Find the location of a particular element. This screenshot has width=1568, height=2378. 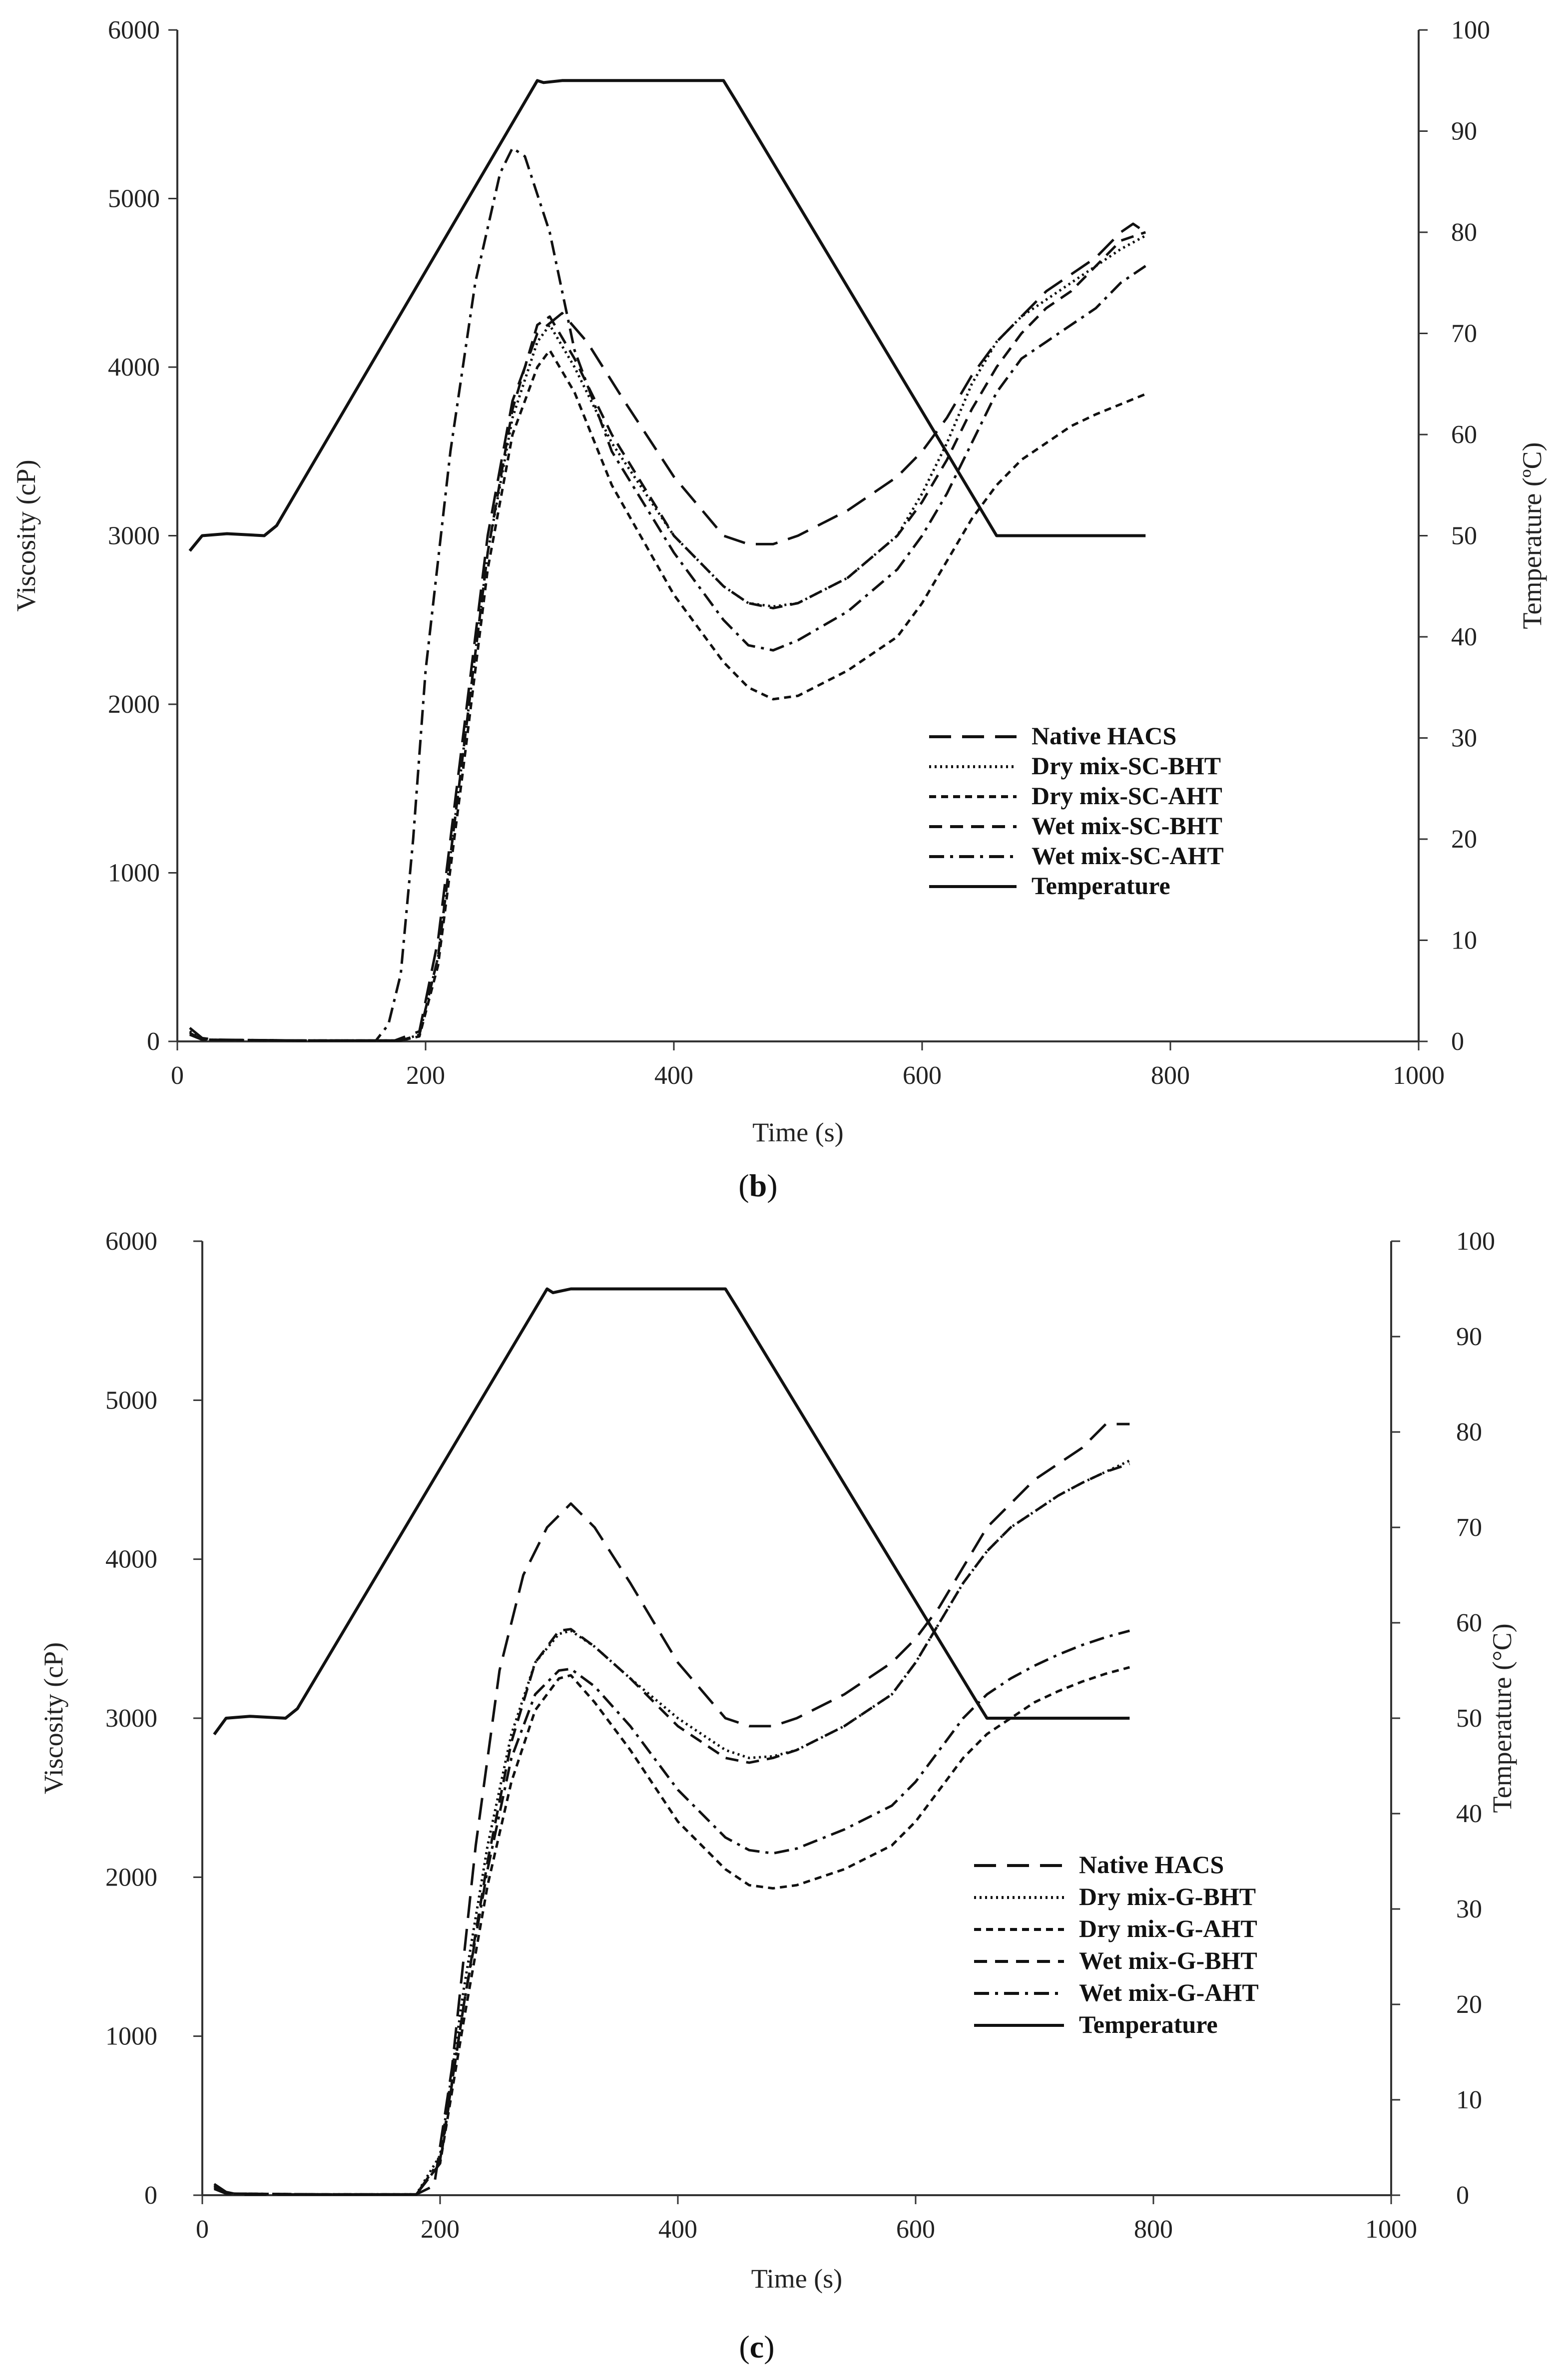

legend-entry: Wet mix-G-AHT is located at coordinates (1169, 1992).